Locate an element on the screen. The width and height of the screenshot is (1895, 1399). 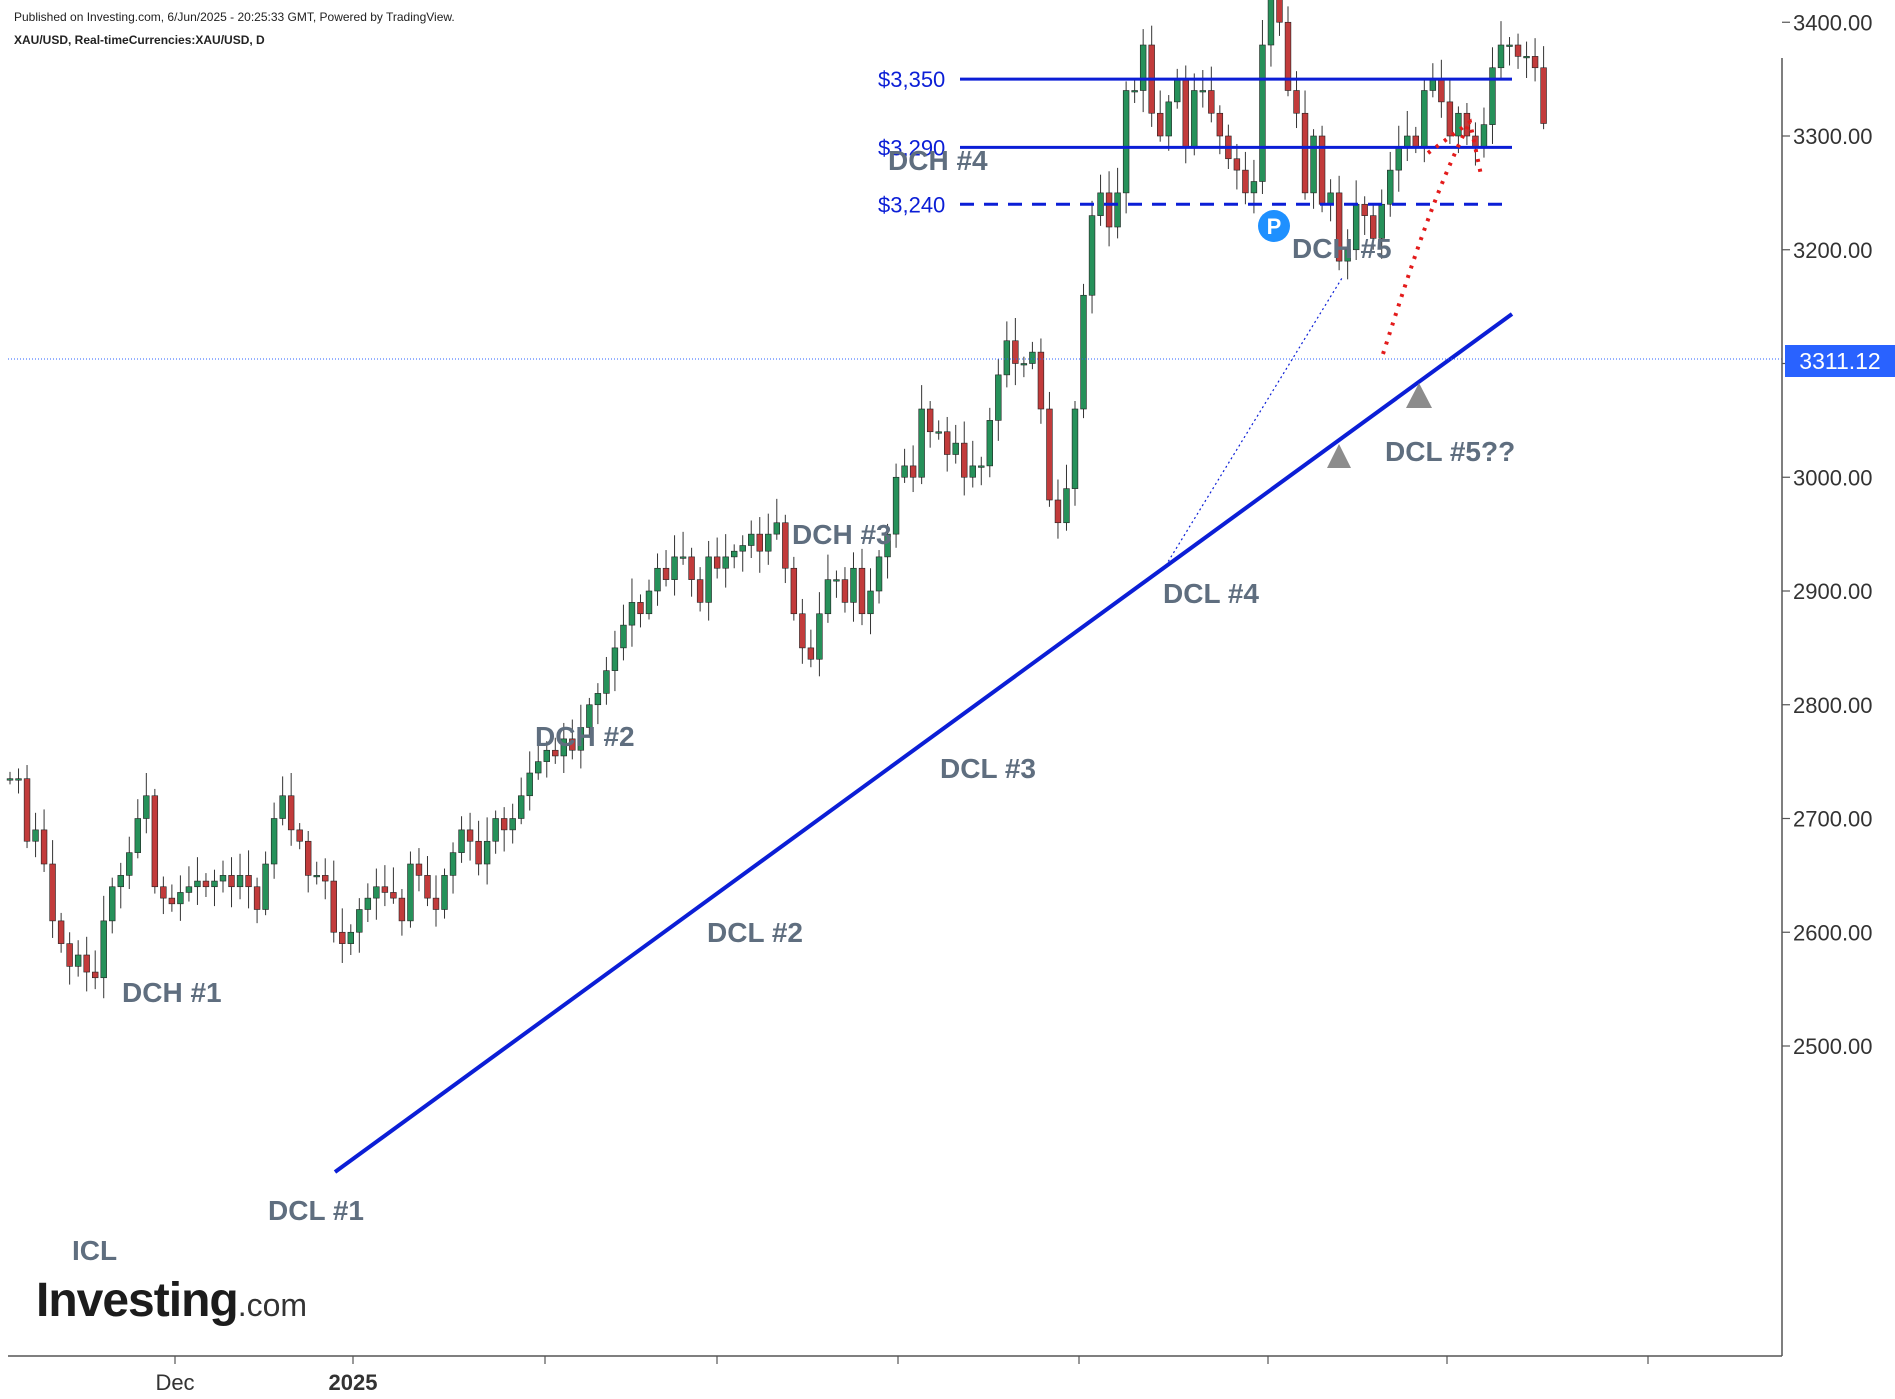
last-price-value: 3311.12 is located at coordinates (1839, 361).